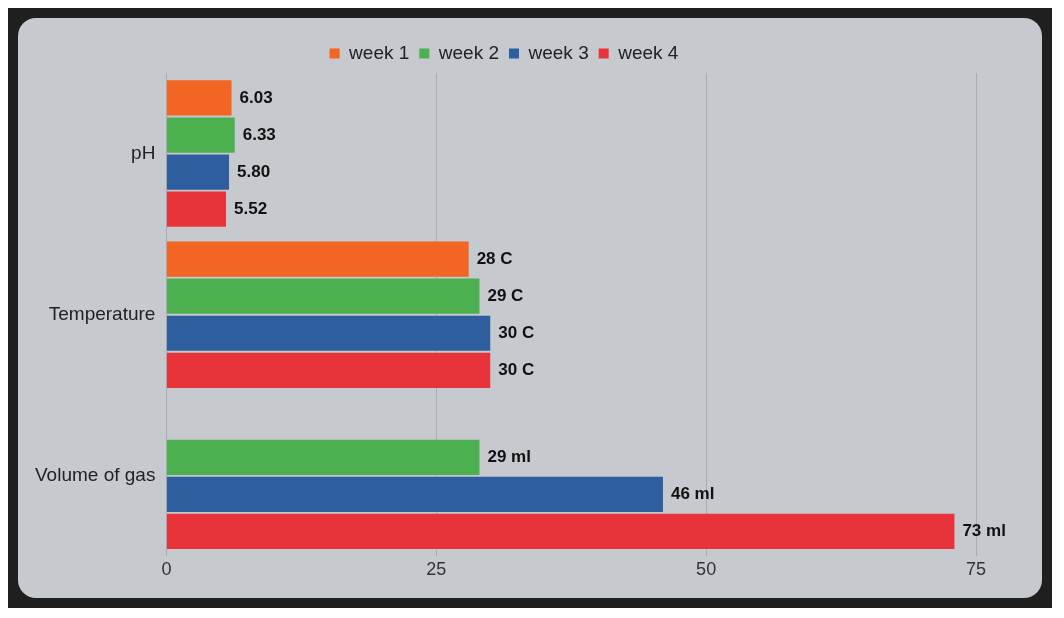 This screenshot has width=1064, height=618. Describe the element at coordinates (95, 475) in the screenshot. I see `y-tick-label: Volume of gas` at that location.